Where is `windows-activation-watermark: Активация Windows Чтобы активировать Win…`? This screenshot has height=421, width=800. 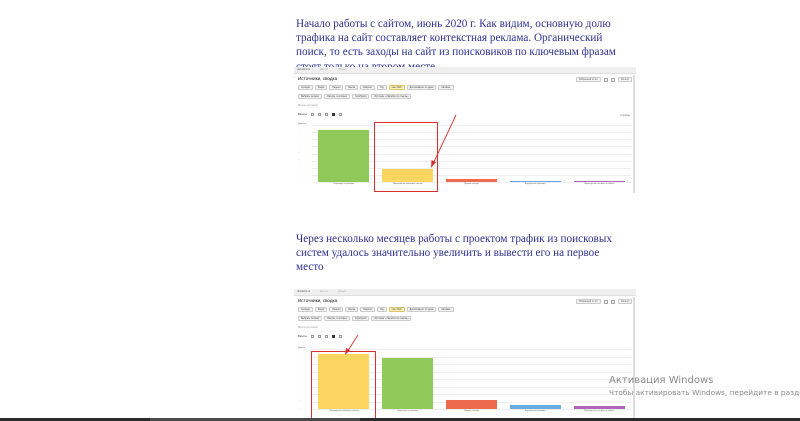
windows-activation-watermark: Активация Windows Чтобы активировать Win… is located at coordinates (704, 386).